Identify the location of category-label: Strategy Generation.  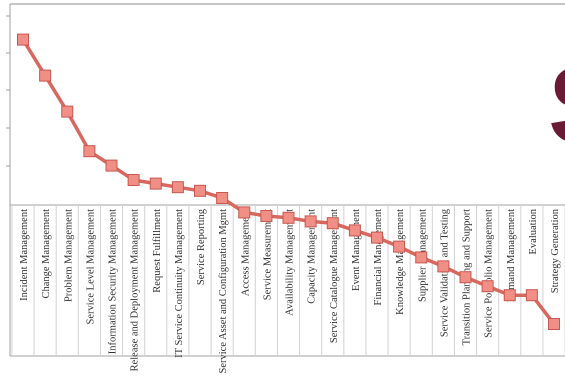
(555, 250).